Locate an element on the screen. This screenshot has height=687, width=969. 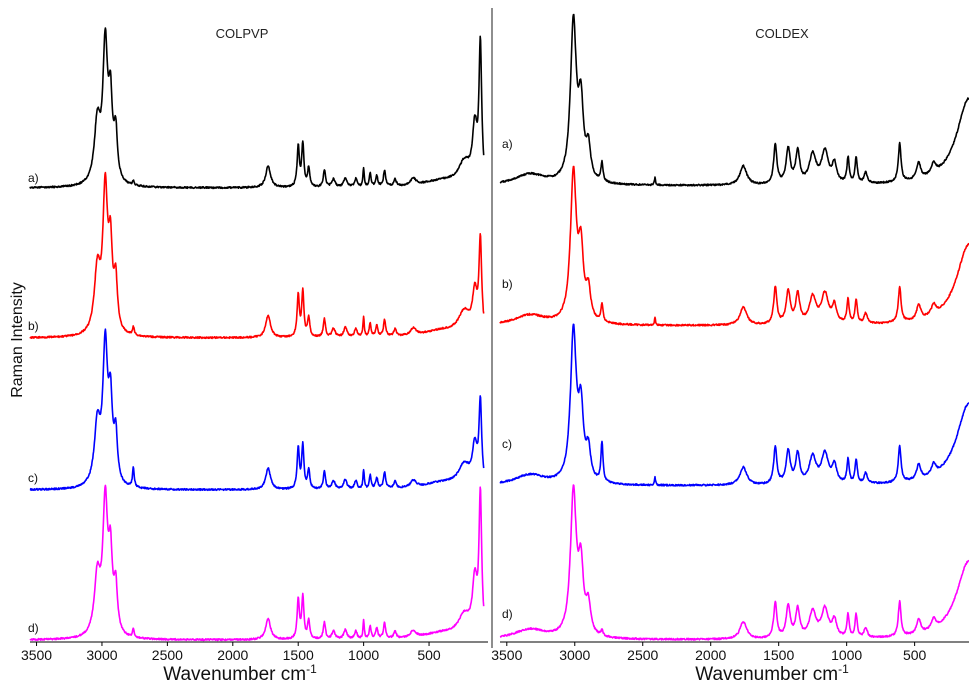
x-tick-label-coldex: 2500 is located at coordinates (642, 655).